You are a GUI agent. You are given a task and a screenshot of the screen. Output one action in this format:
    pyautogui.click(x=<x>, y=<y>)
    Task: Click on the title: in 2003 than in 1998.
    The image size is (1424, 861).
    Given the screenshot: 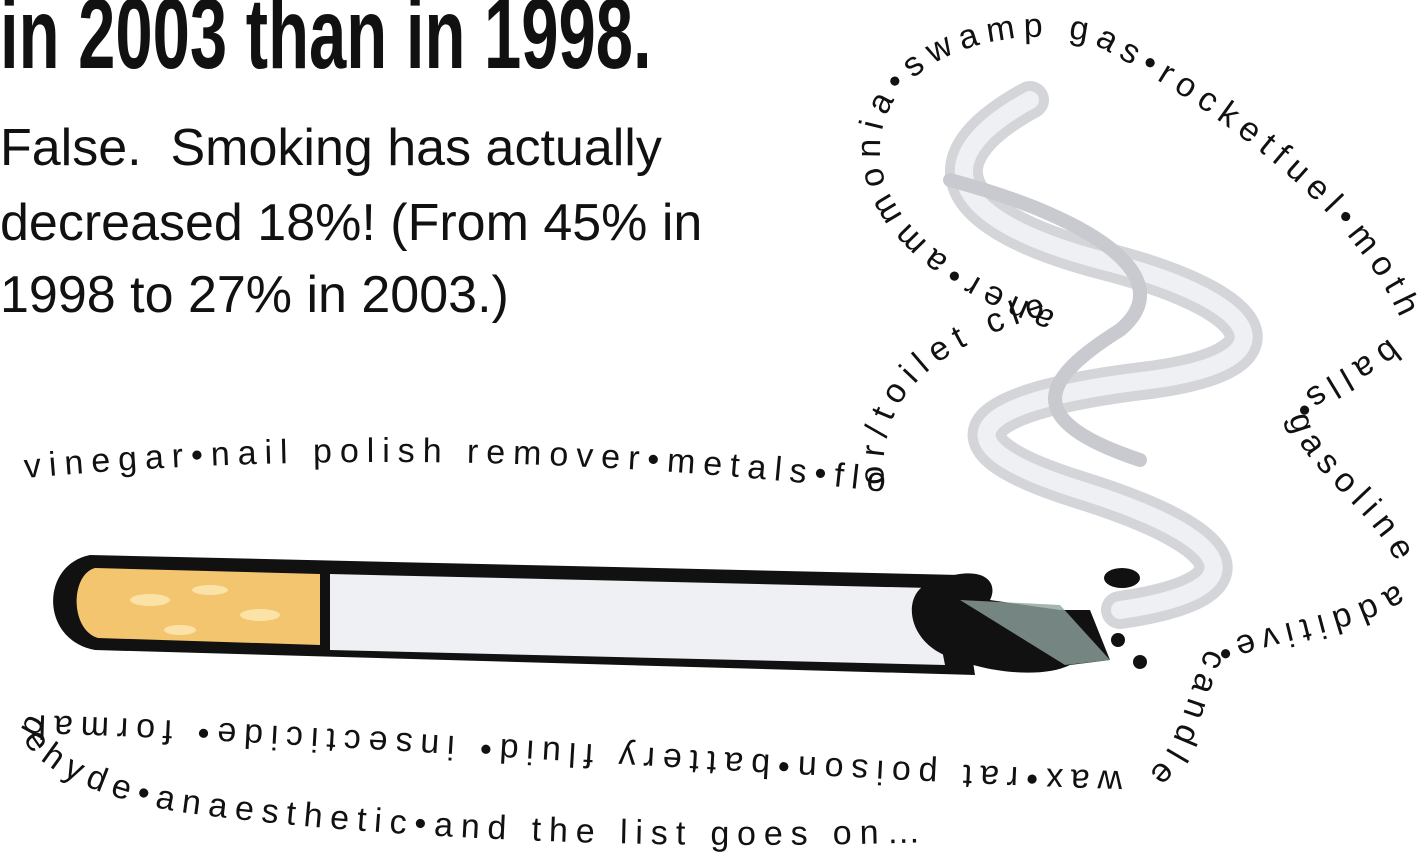 What is the action you would take?
    pyautogui.click(x=326, y=45)
    